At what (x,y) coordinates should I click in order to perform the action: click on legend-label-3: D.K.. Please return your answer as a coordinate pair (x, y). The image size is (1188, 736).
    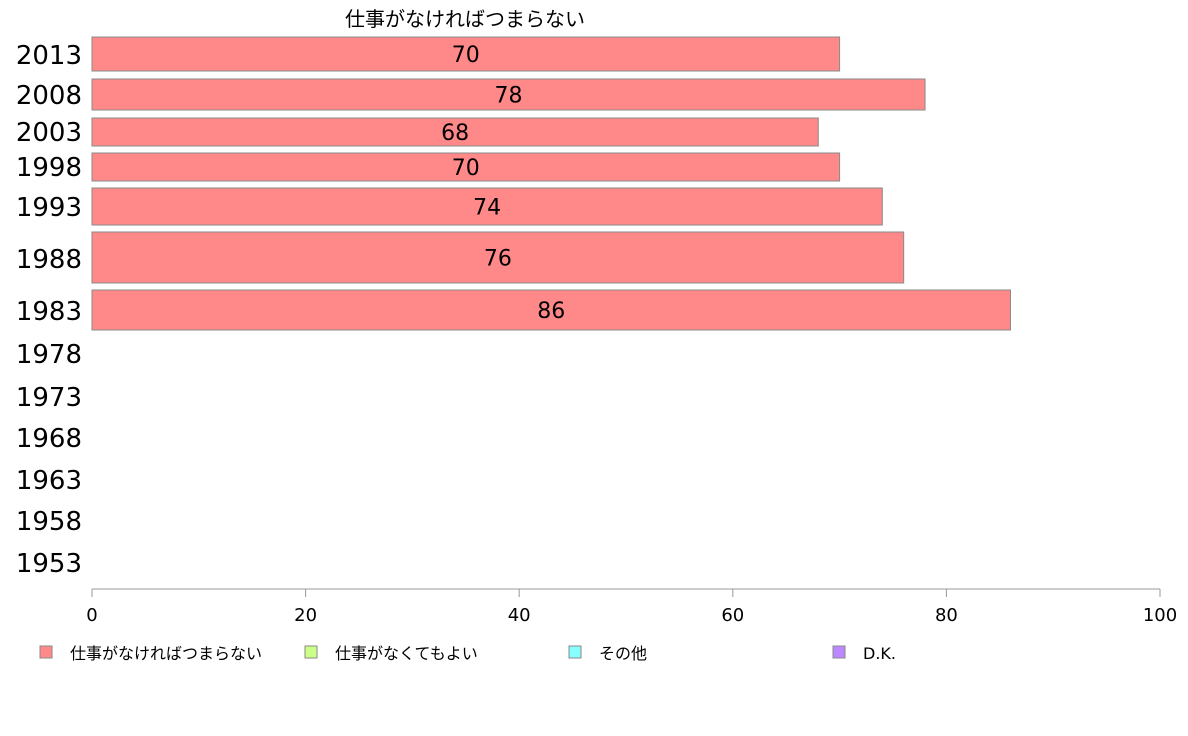
    Looking at the image, I should click on (879, 653).